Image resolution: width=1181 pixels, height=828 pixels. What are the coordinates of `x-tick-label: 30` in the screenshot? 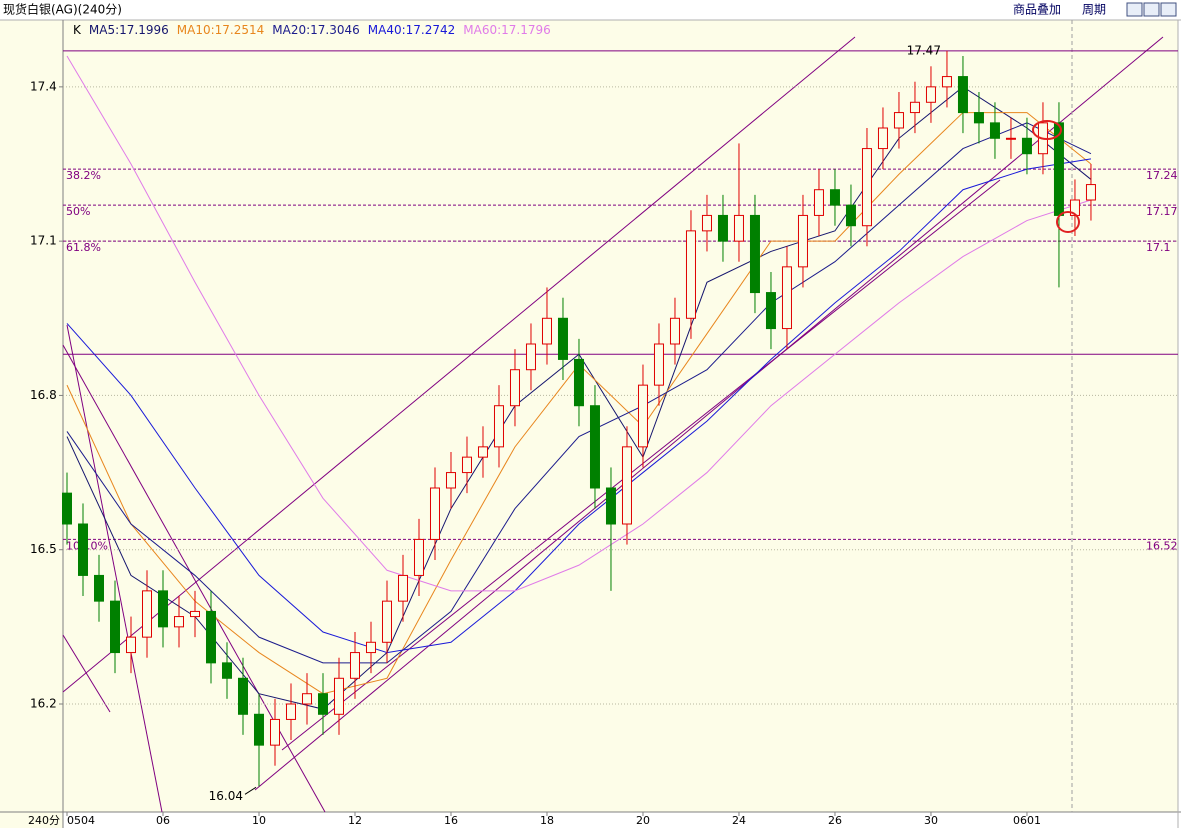 It's located at (931, 820).